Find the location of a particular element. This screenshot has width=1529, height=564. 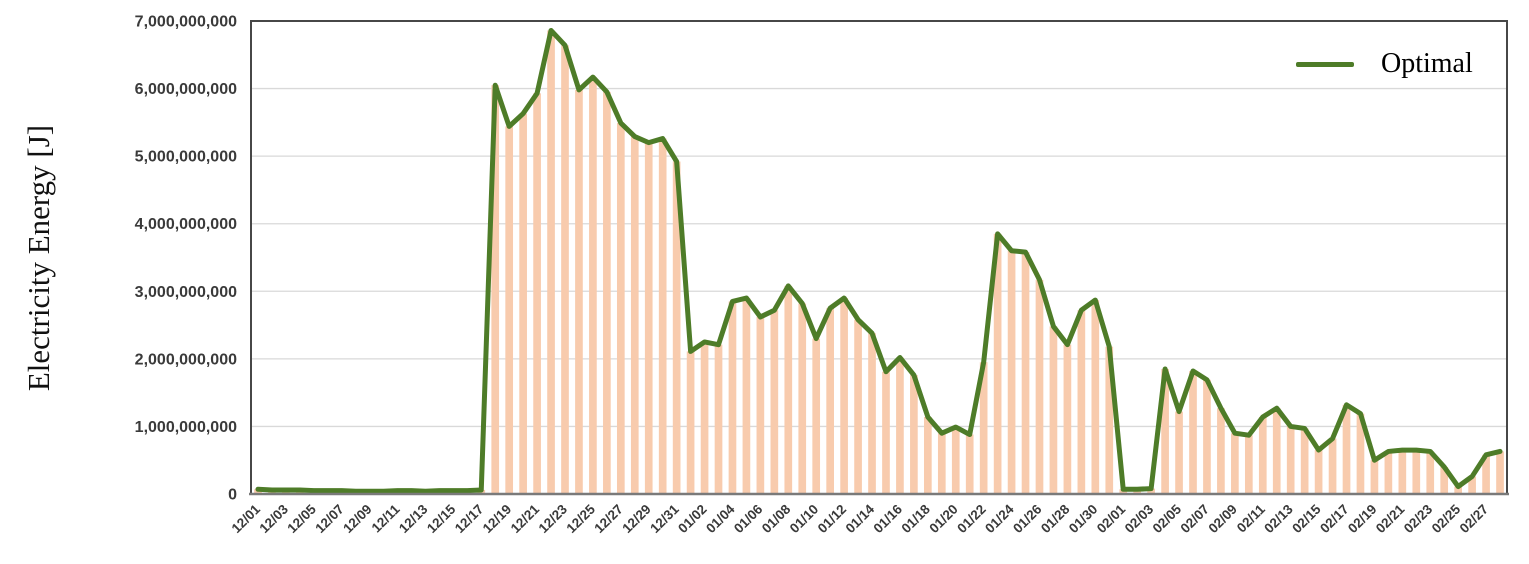

legend-label: Optimal is located at coordinates (1427, 63).